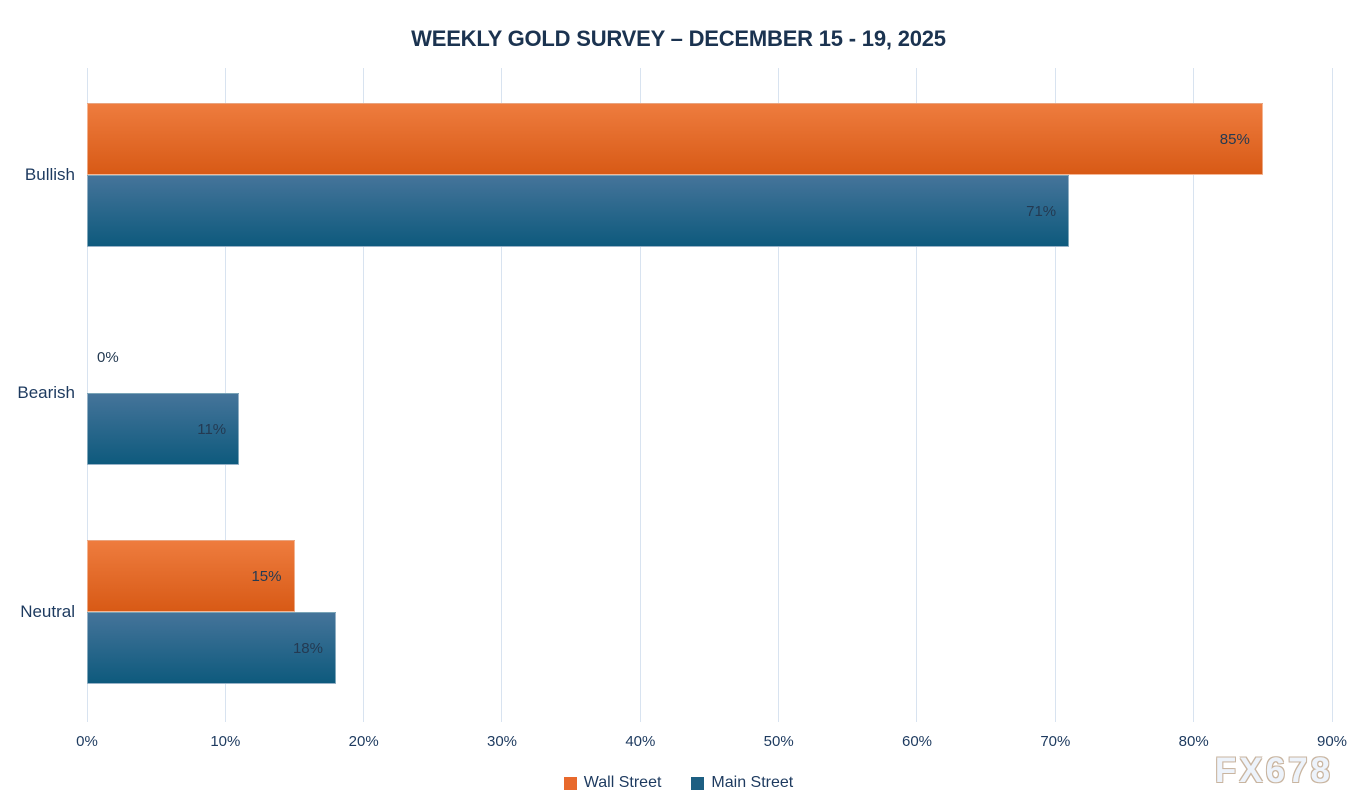 This screenshot has height=805, width=1357. What do you see at coordinates (46, 392) in the screenshot?
I see `category-label-bearish: Bearish` at bounding box center [46, 392].